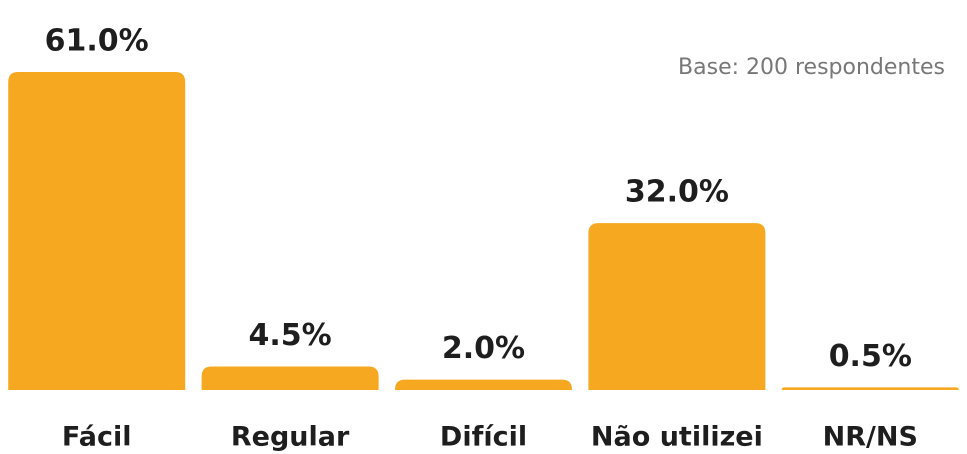 The image size is (967, 454). What do you see at coordinates (483, 437) in the screenshot?
I see `x-tick-label: Difícil` at bounding box center [483, 437].